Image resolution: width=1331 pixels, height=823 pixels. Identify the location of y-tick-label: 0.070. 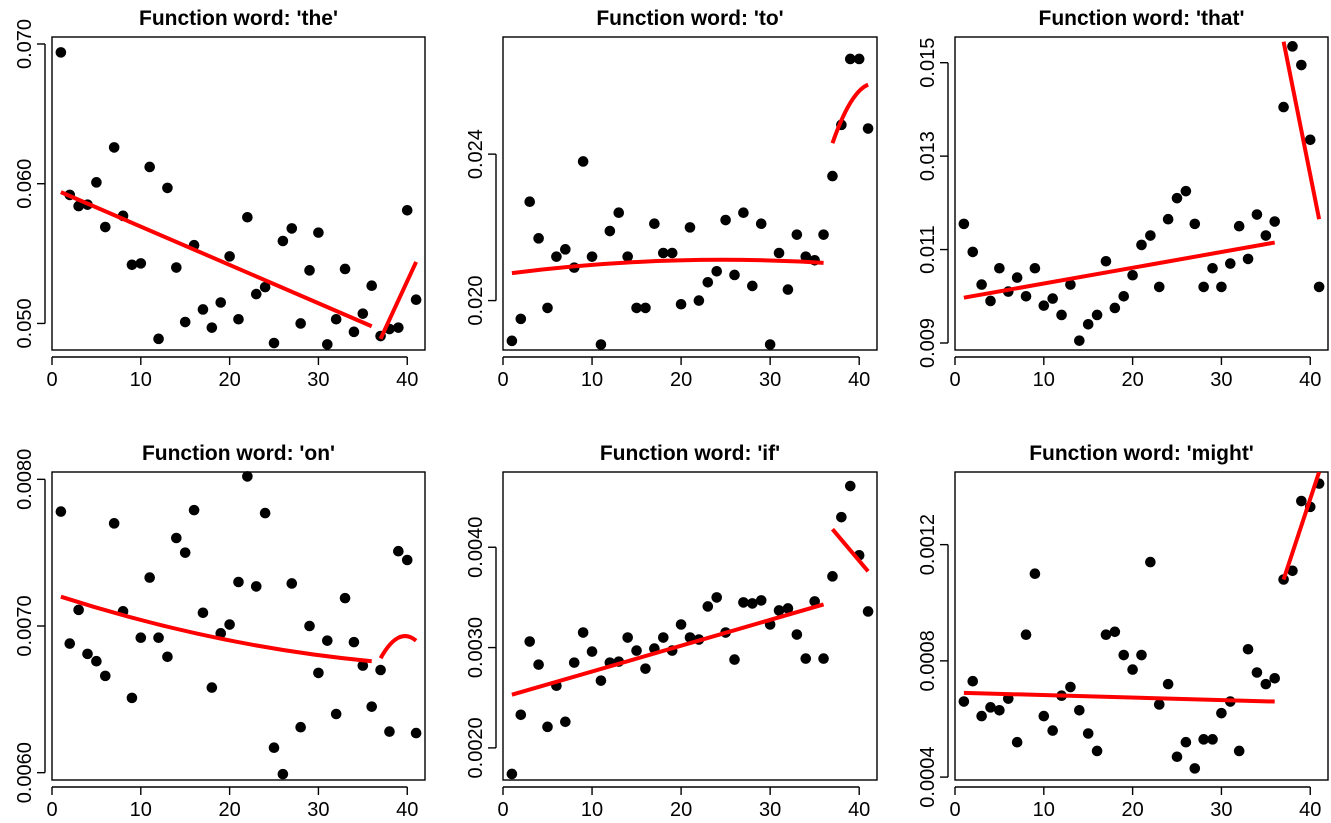
(25, 44).